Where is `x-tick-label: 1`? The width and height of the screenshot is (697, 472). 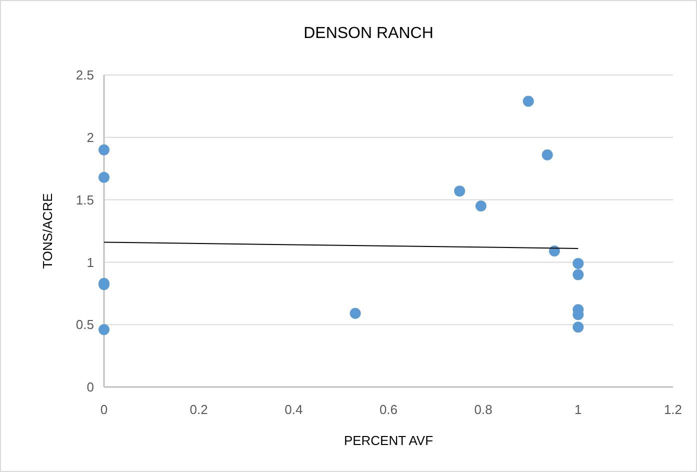
x-tick-label: 1 is located at coordinates (578, 409).